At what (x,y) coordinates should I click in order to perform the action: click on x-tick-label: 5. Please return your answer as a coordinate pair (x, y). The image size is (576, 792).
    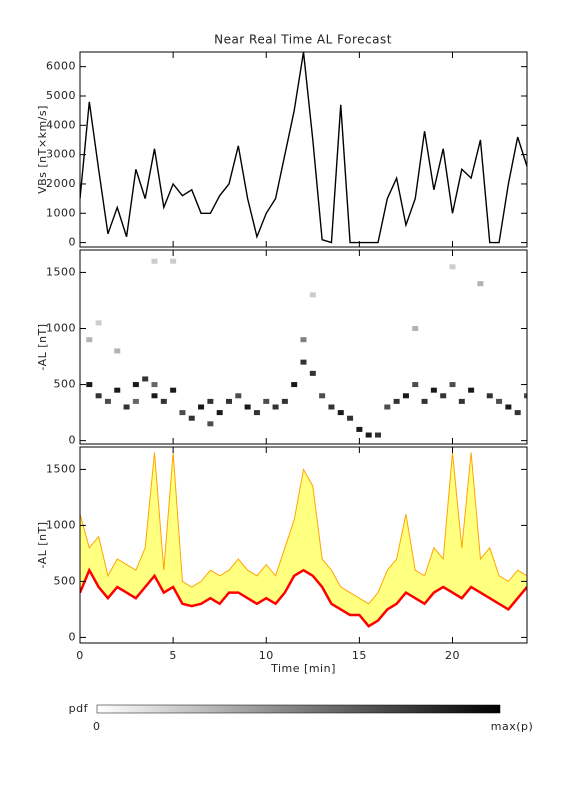
    Looking at the image, I should click on (173, 655).